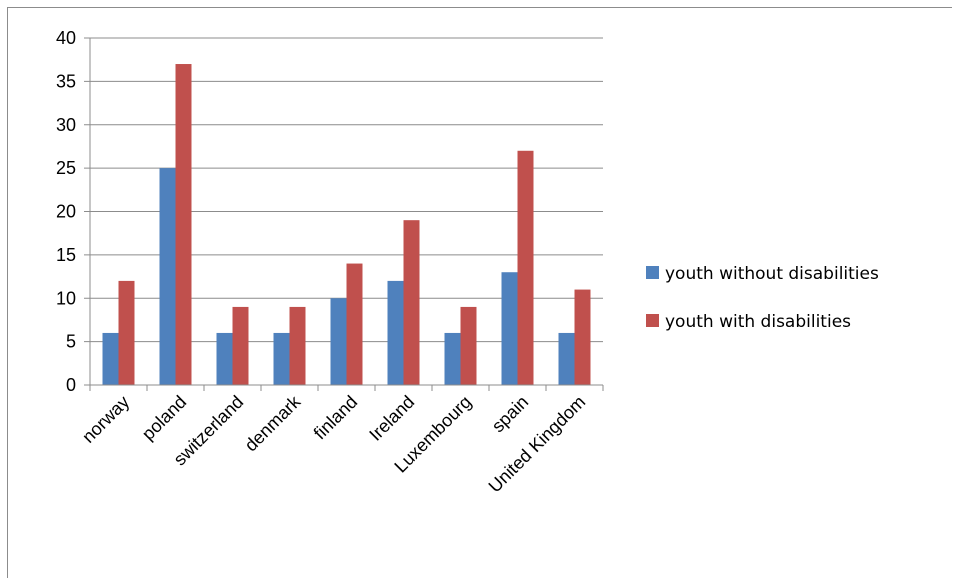  Describe the element at coordinates (510, 414) in the screenshot. I see `x-tick-label: spain` at that location.